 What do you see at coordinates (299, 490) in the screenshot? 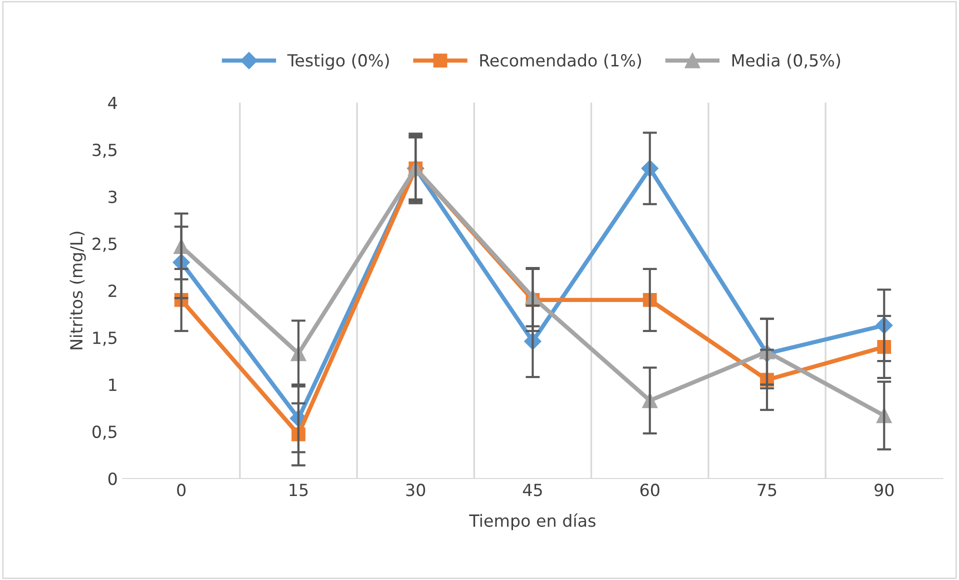
I see `x-tick-label: 15` at bounding box center [299, 490].